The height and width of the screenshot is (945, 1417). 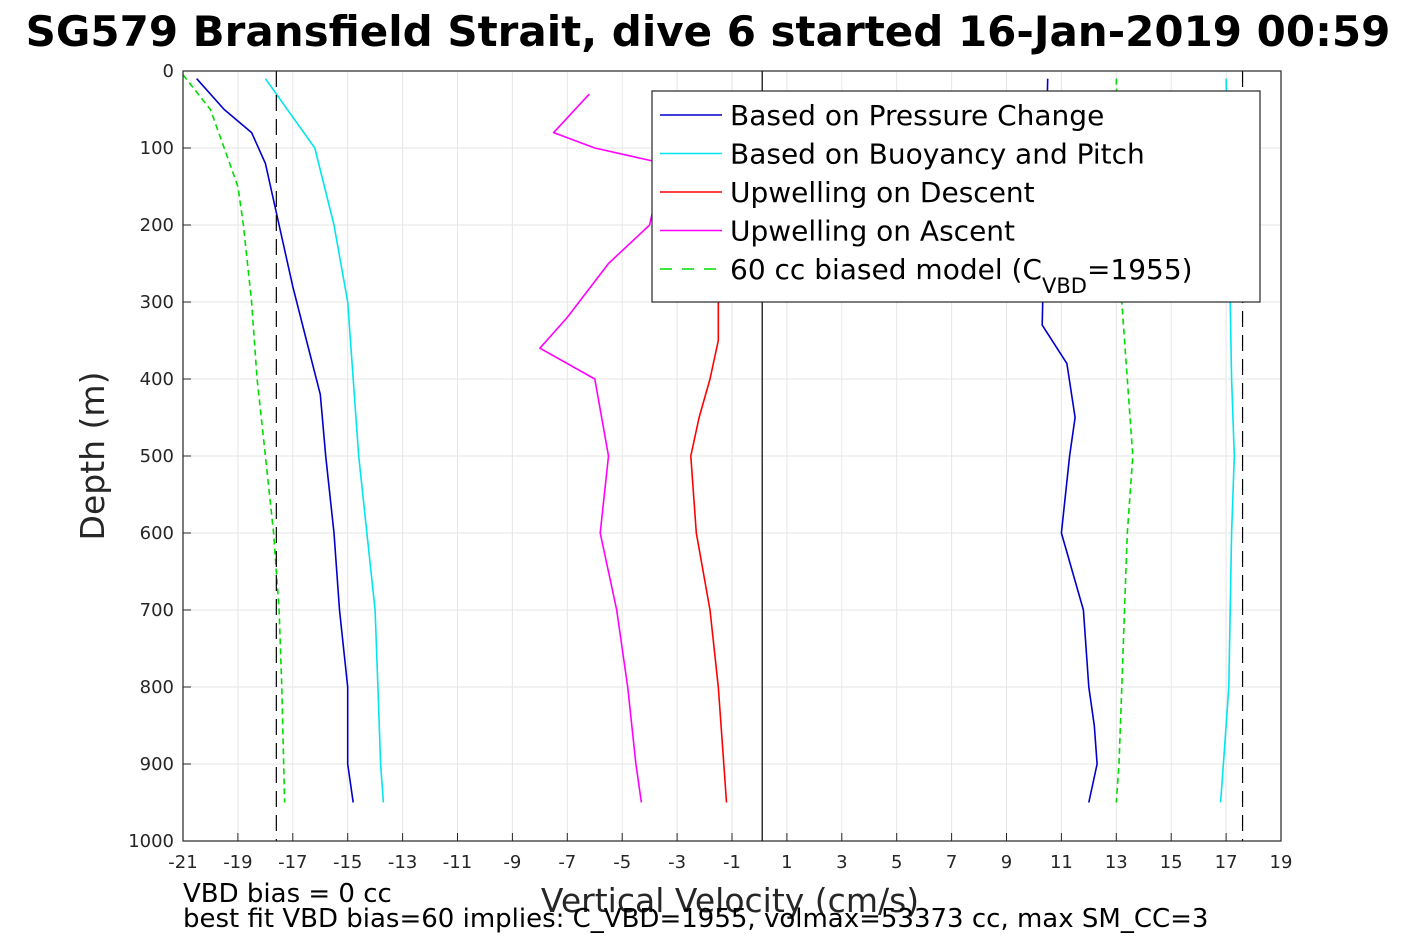 What do you see at coordinates (237, 862) in the screenshot?
I see `x-tick-label: -19` at bounding box center [237, 862].